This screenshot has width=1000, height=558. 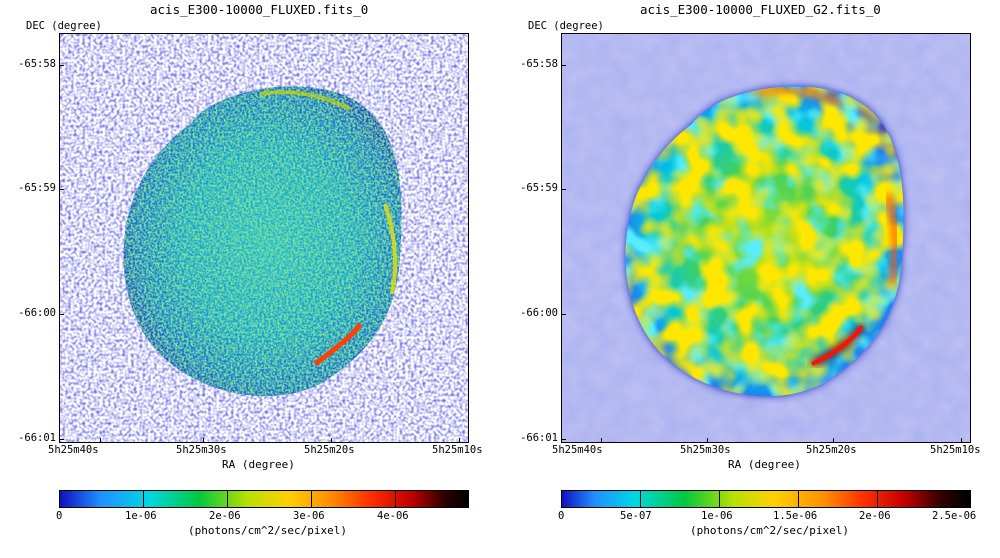 What do you see at coordinates (875, 516) in the screenshot?
I see `right-cbar-tick-label: 2e-06` at bounding box center [875, 516].